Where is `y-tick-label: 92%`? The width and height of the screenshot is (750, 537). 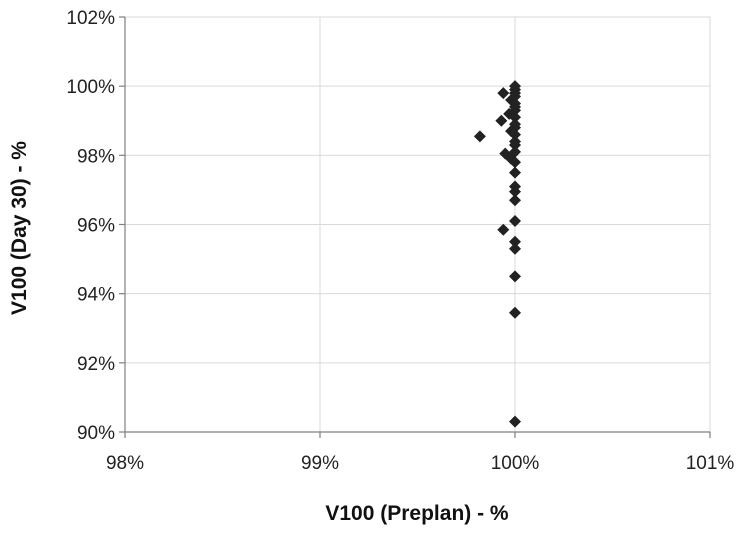 y-tick-label: 92% is located at coordinates (96, 364).